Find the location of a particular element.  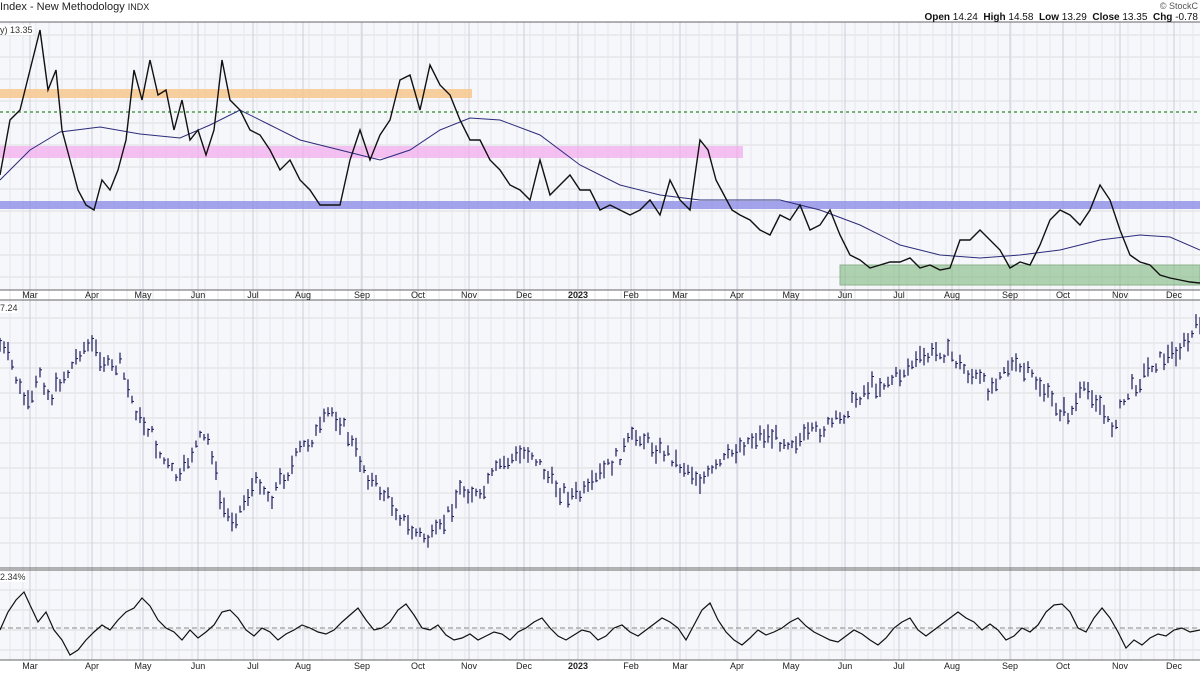

open-value: 14.24 is located at coordinates (965, 17).